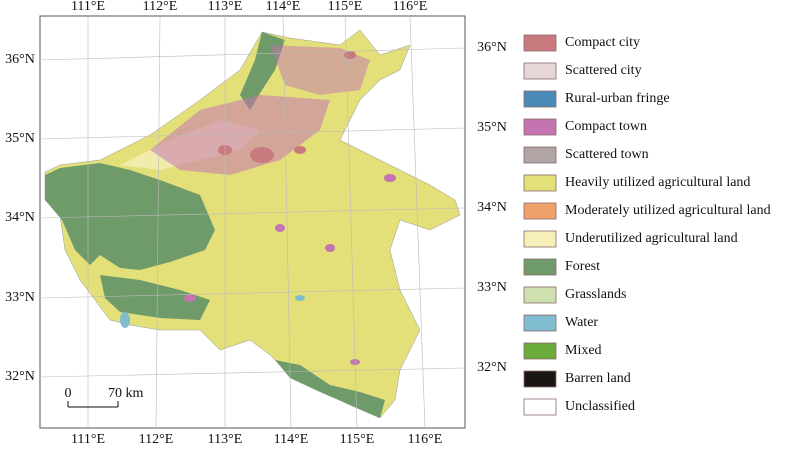 Image resolution: width=800 pixels, height=450 pixels. What do you see at coordinates (320, 70) in the screenshot?
I see `urban-area` at bounding box center [320, 70].